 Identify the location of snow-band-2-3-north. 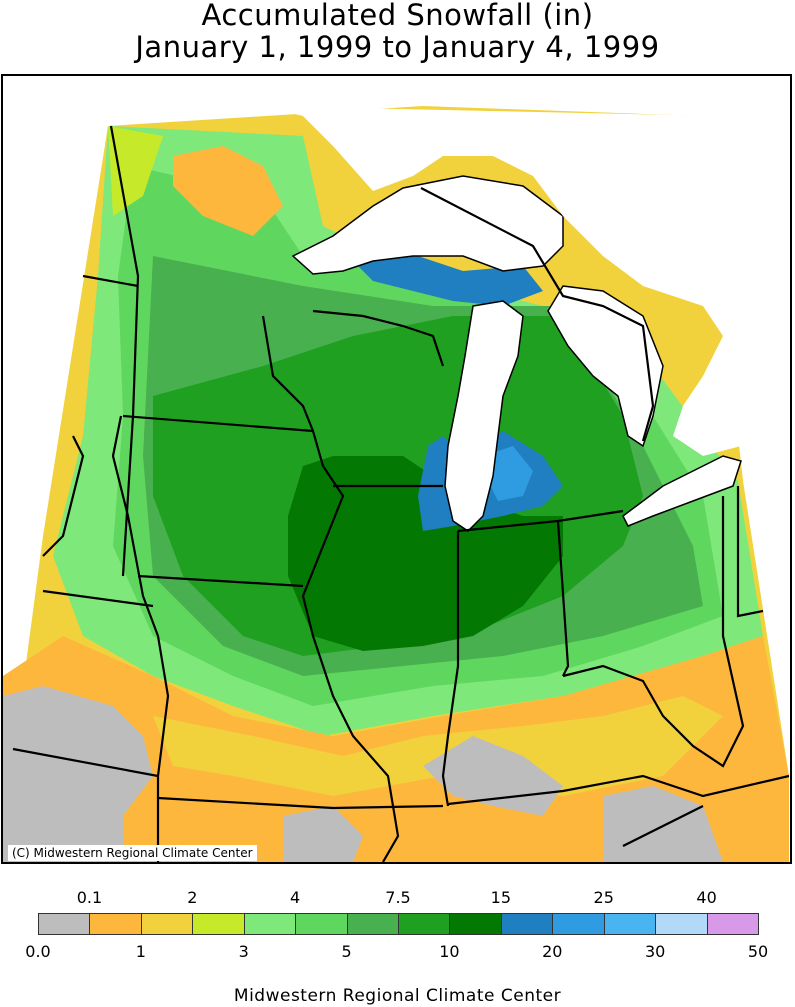
(135, 171).